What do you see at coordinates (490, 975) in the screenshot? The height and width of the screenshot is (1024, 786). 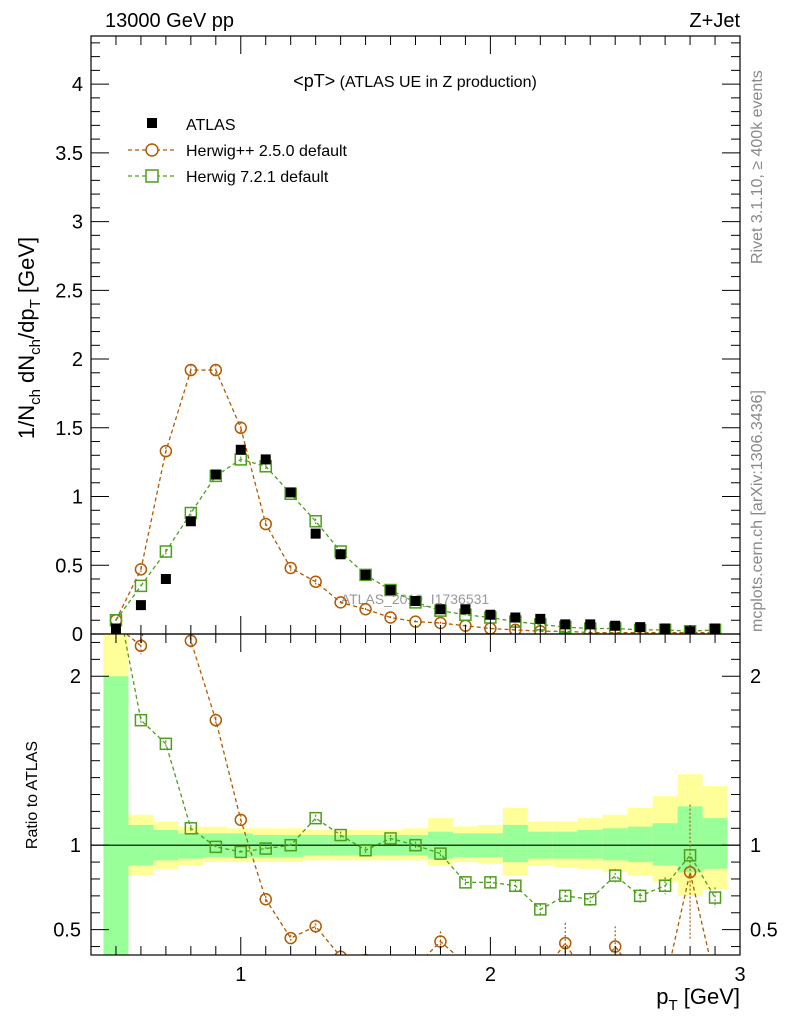 I see `x-tick-label: 2` at bounding box center [490, 975].